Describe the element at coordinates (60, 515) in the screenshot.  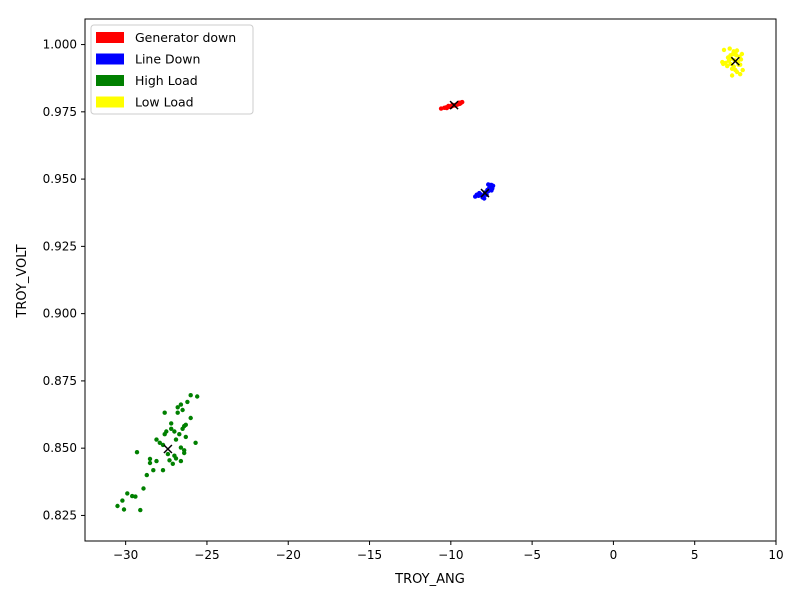
I see `y-tick-label: 0.825` at that location.